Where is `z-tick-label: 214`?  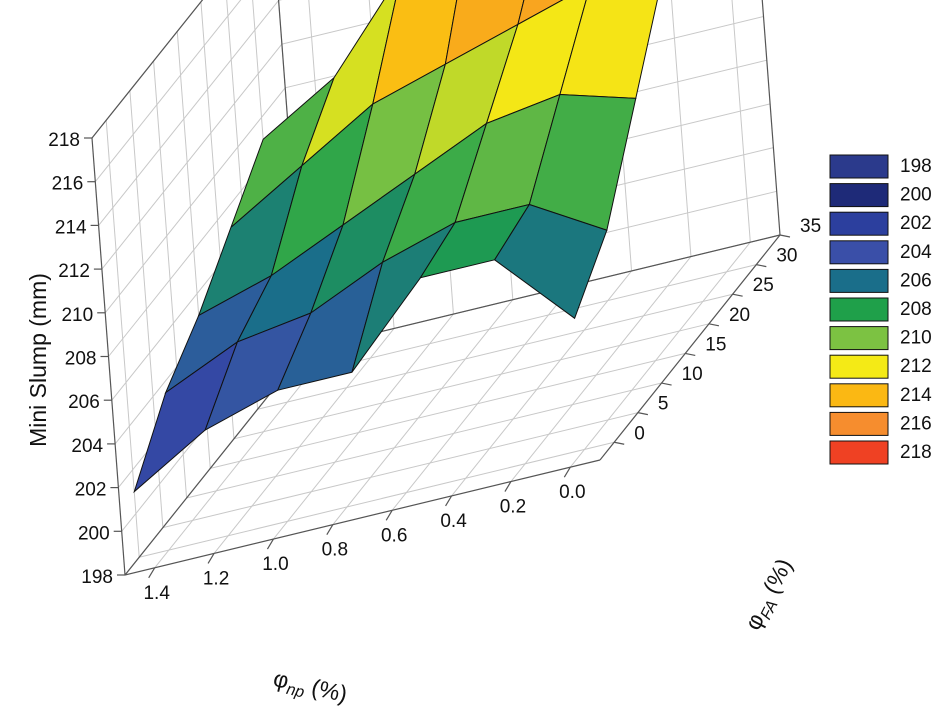
z-tick-label: 214 is located at coordinates (71, 227).